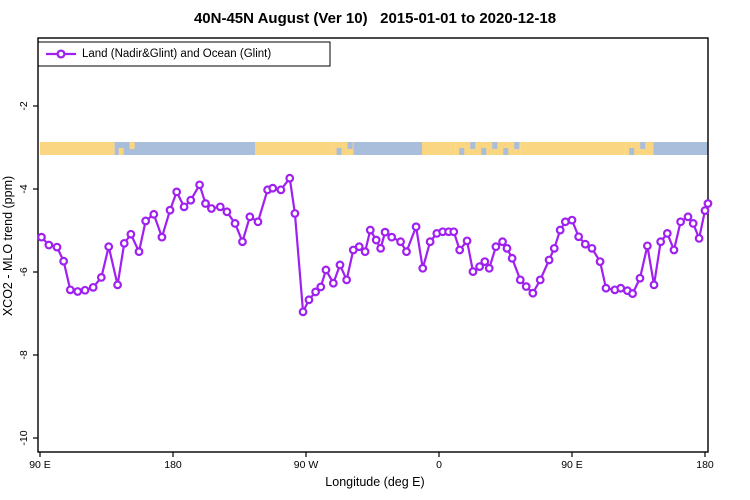 This screenshot has height=500, width=750. Describe the element at coordinates (24, 354) in the screenshot. I see `y-tick-label: -8` at that location.